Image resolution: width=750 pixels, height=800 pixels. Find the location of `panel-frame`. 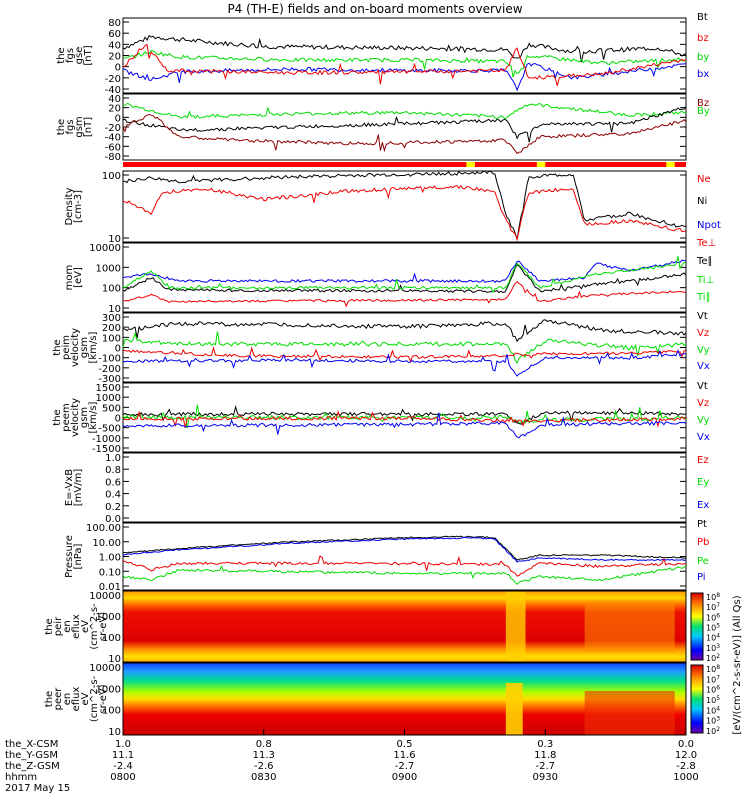

panel-frame is located at coordinates (404, 626).